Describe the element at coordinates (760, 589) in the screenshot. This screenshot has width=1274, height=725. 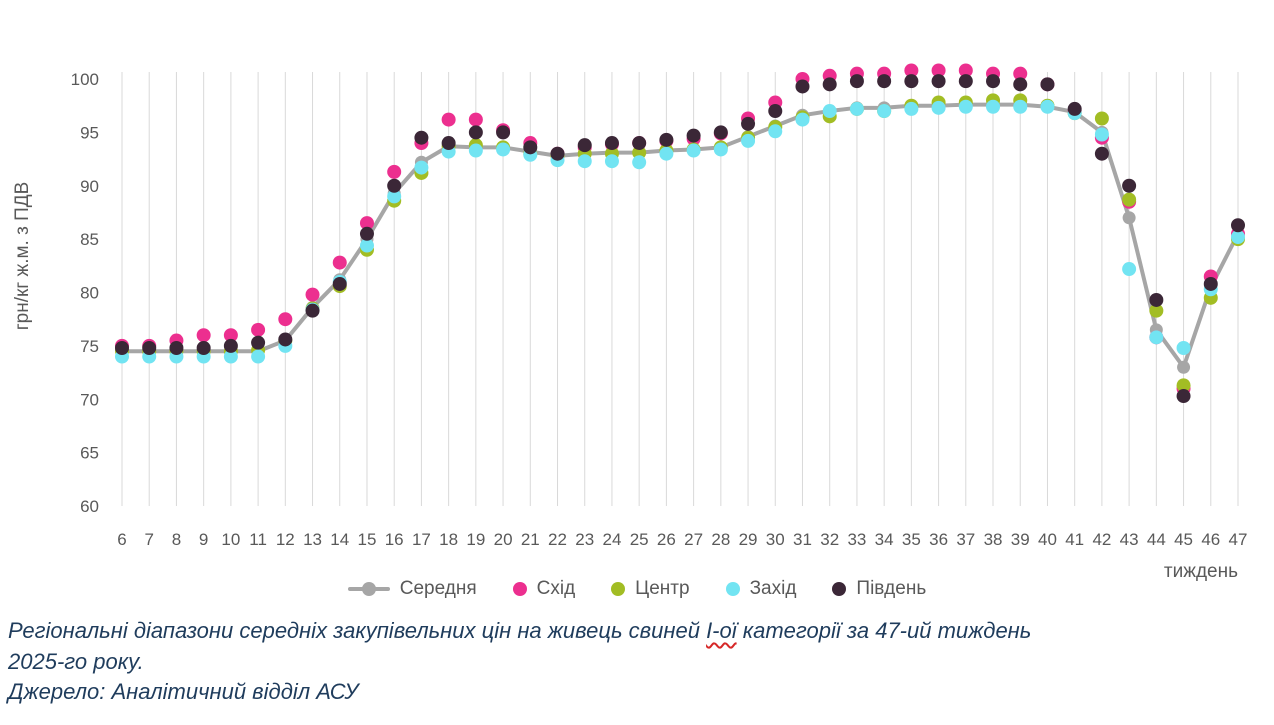
I see `legend-item-zakhid: Захід` at that location.